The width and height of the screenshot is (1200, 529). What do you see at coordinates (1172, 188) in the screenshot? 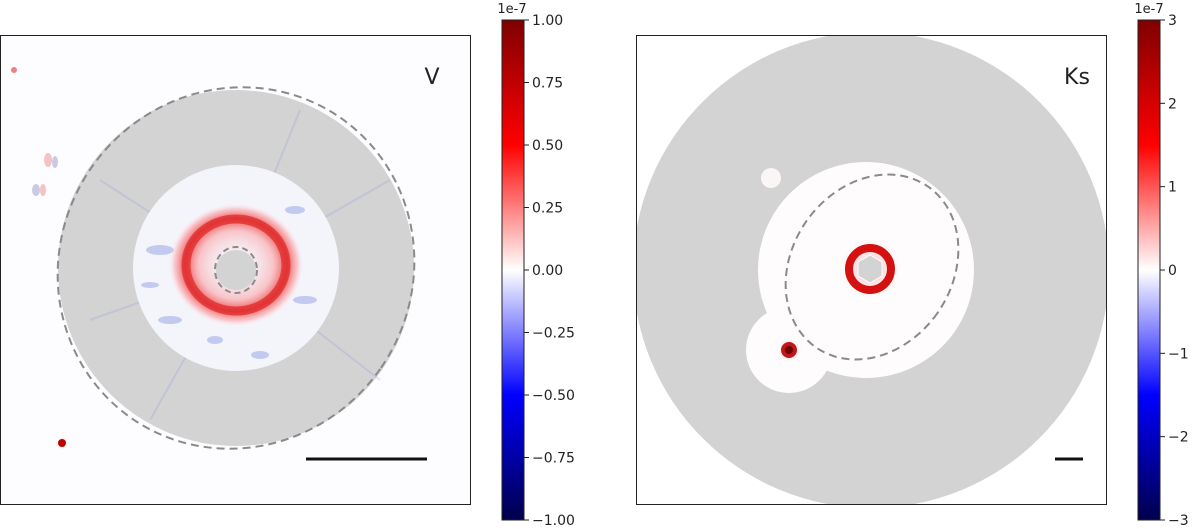
I see `colorbar-tick-label: 1` at bounding box center [1172, 188].